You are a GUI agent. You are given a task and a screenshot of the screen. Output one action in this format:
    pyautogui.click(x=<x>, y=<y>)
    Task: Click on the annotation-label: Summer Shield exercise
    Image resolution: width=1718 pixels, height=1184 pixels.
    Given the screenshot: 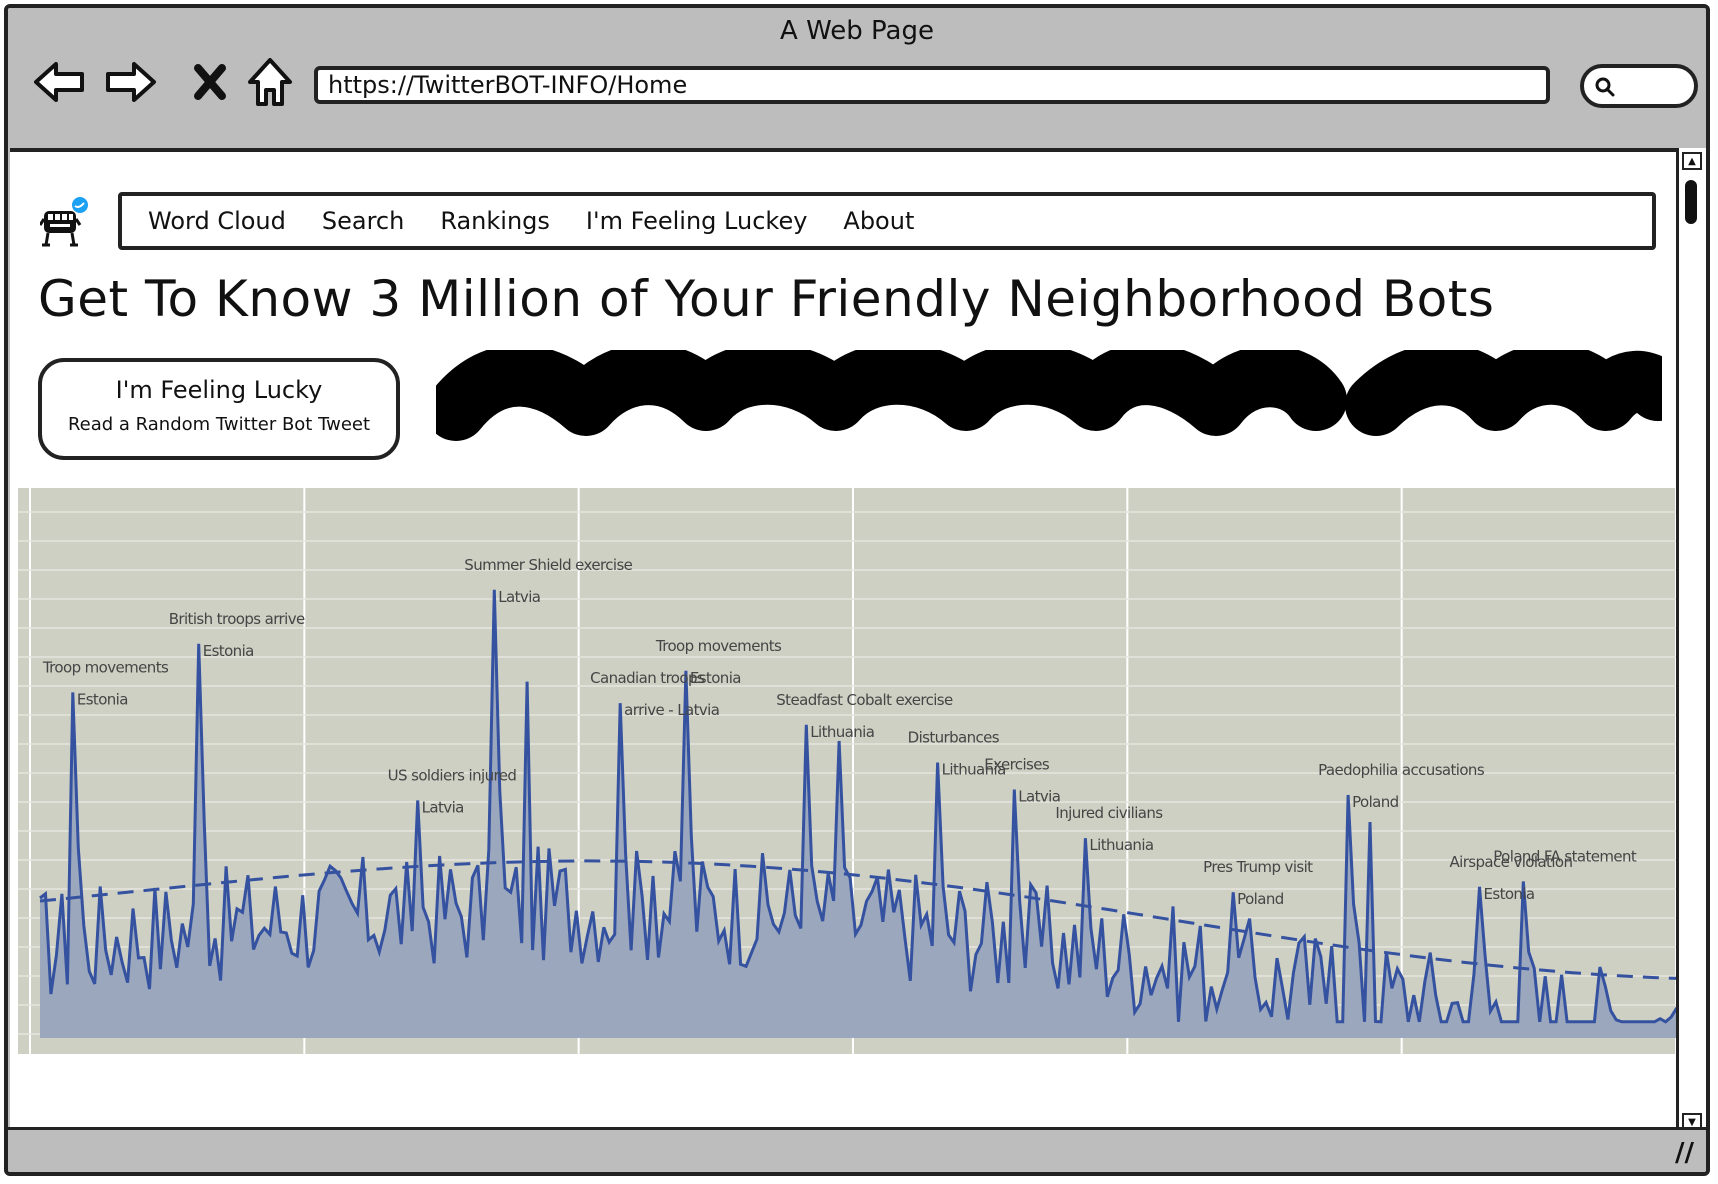 What is the action you would take?
    pyautogui.click(x=548, y=565)
    